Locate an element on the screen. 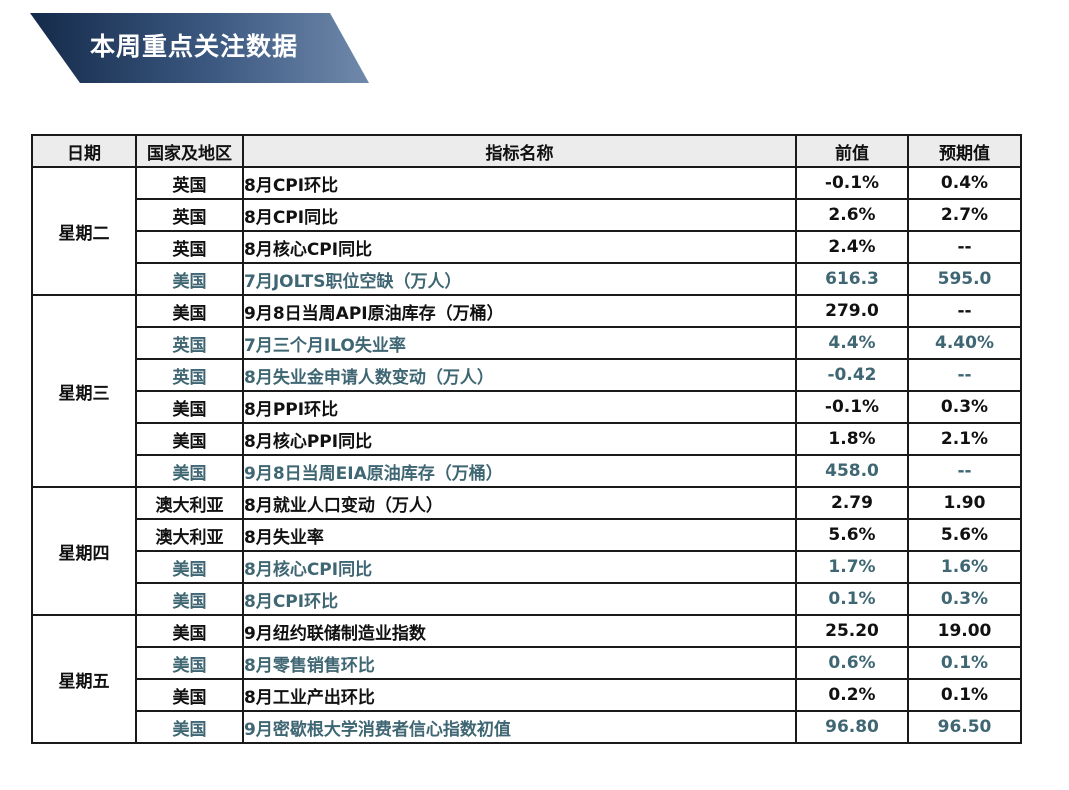 The width and height of the screenshot is (1069, 790). table-row: 英国 8月核心CPI同比 2.4% -- is located at coordinates (527, 247).